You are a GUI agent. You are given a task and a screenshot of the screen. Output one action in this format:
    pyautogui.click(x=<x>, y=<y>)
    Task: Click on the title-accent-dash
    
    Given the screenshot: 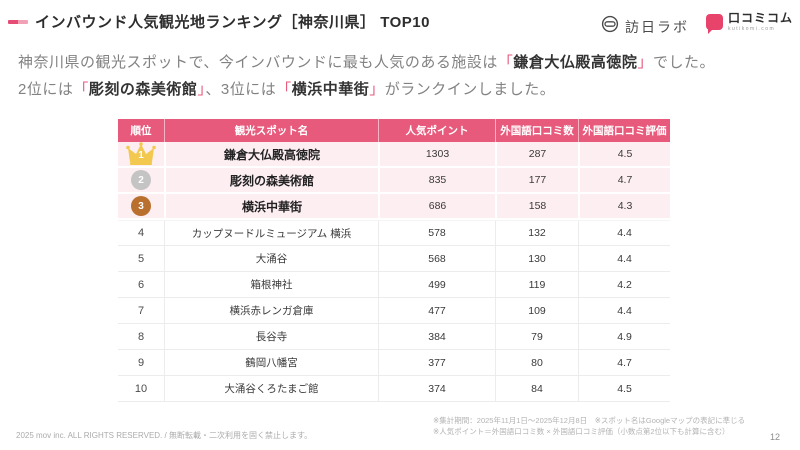 What is the action you would take?
    pyautogui.click(x=18, y=21)
    